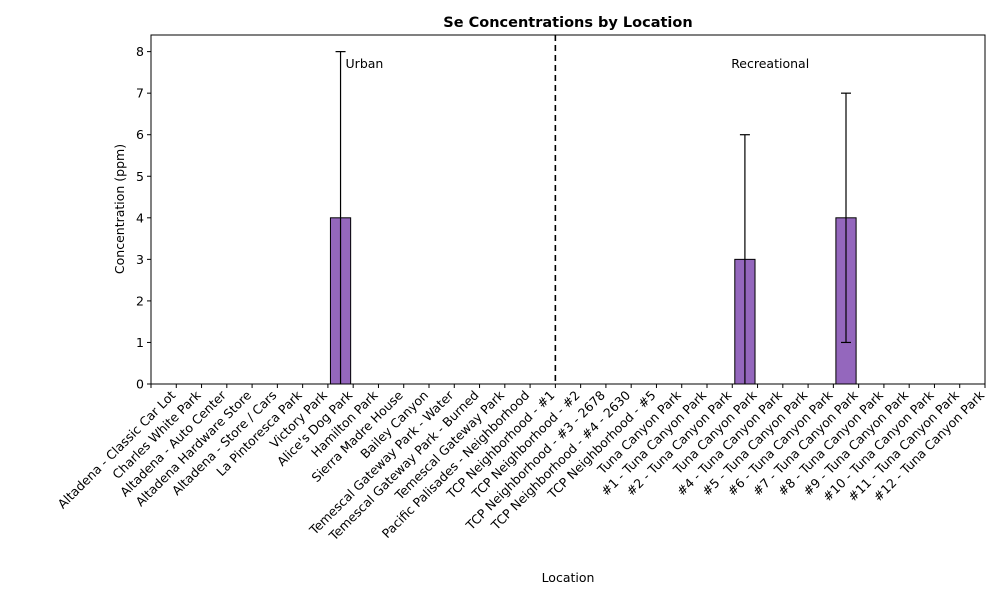  What do you see at coordinates (140, 384) in the screenshot?
I see `y-tick-label: 0` at bounding box center [140, 384].